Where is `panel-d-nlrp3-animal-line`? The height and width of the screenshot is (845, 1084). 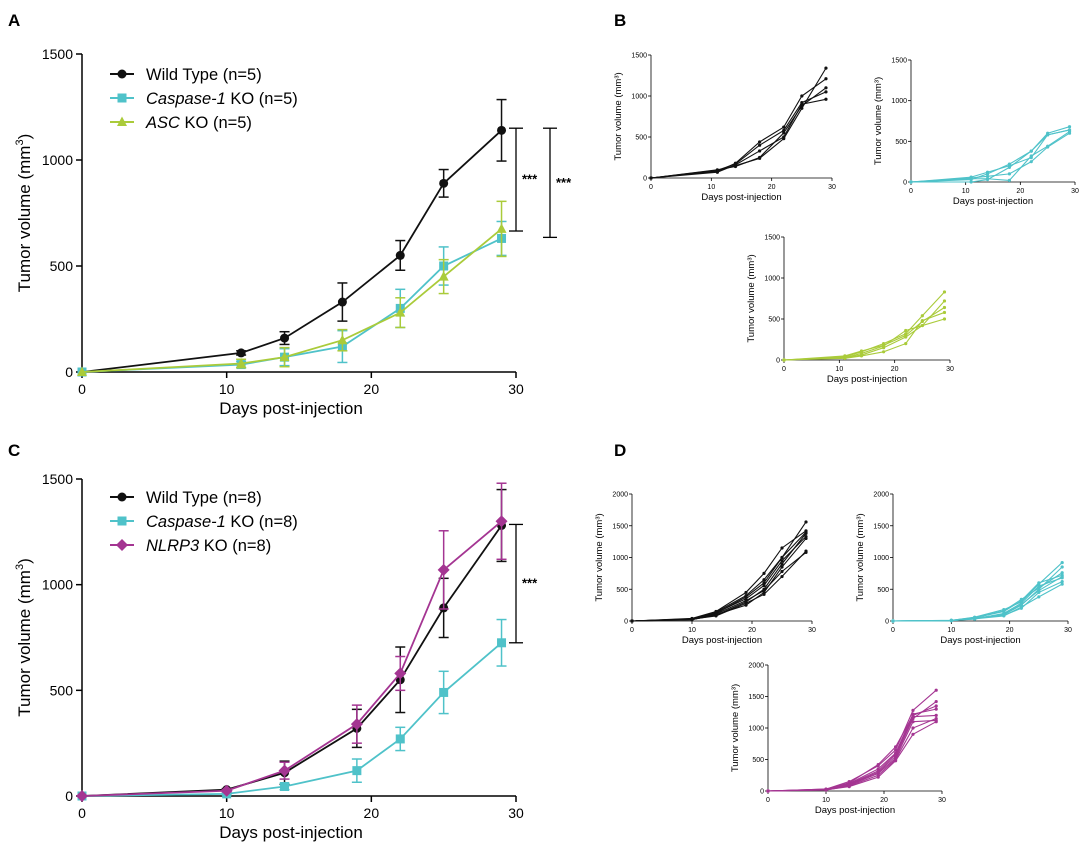
panel-d-nlrp3-animal-line is located at coordinates (852, 740).